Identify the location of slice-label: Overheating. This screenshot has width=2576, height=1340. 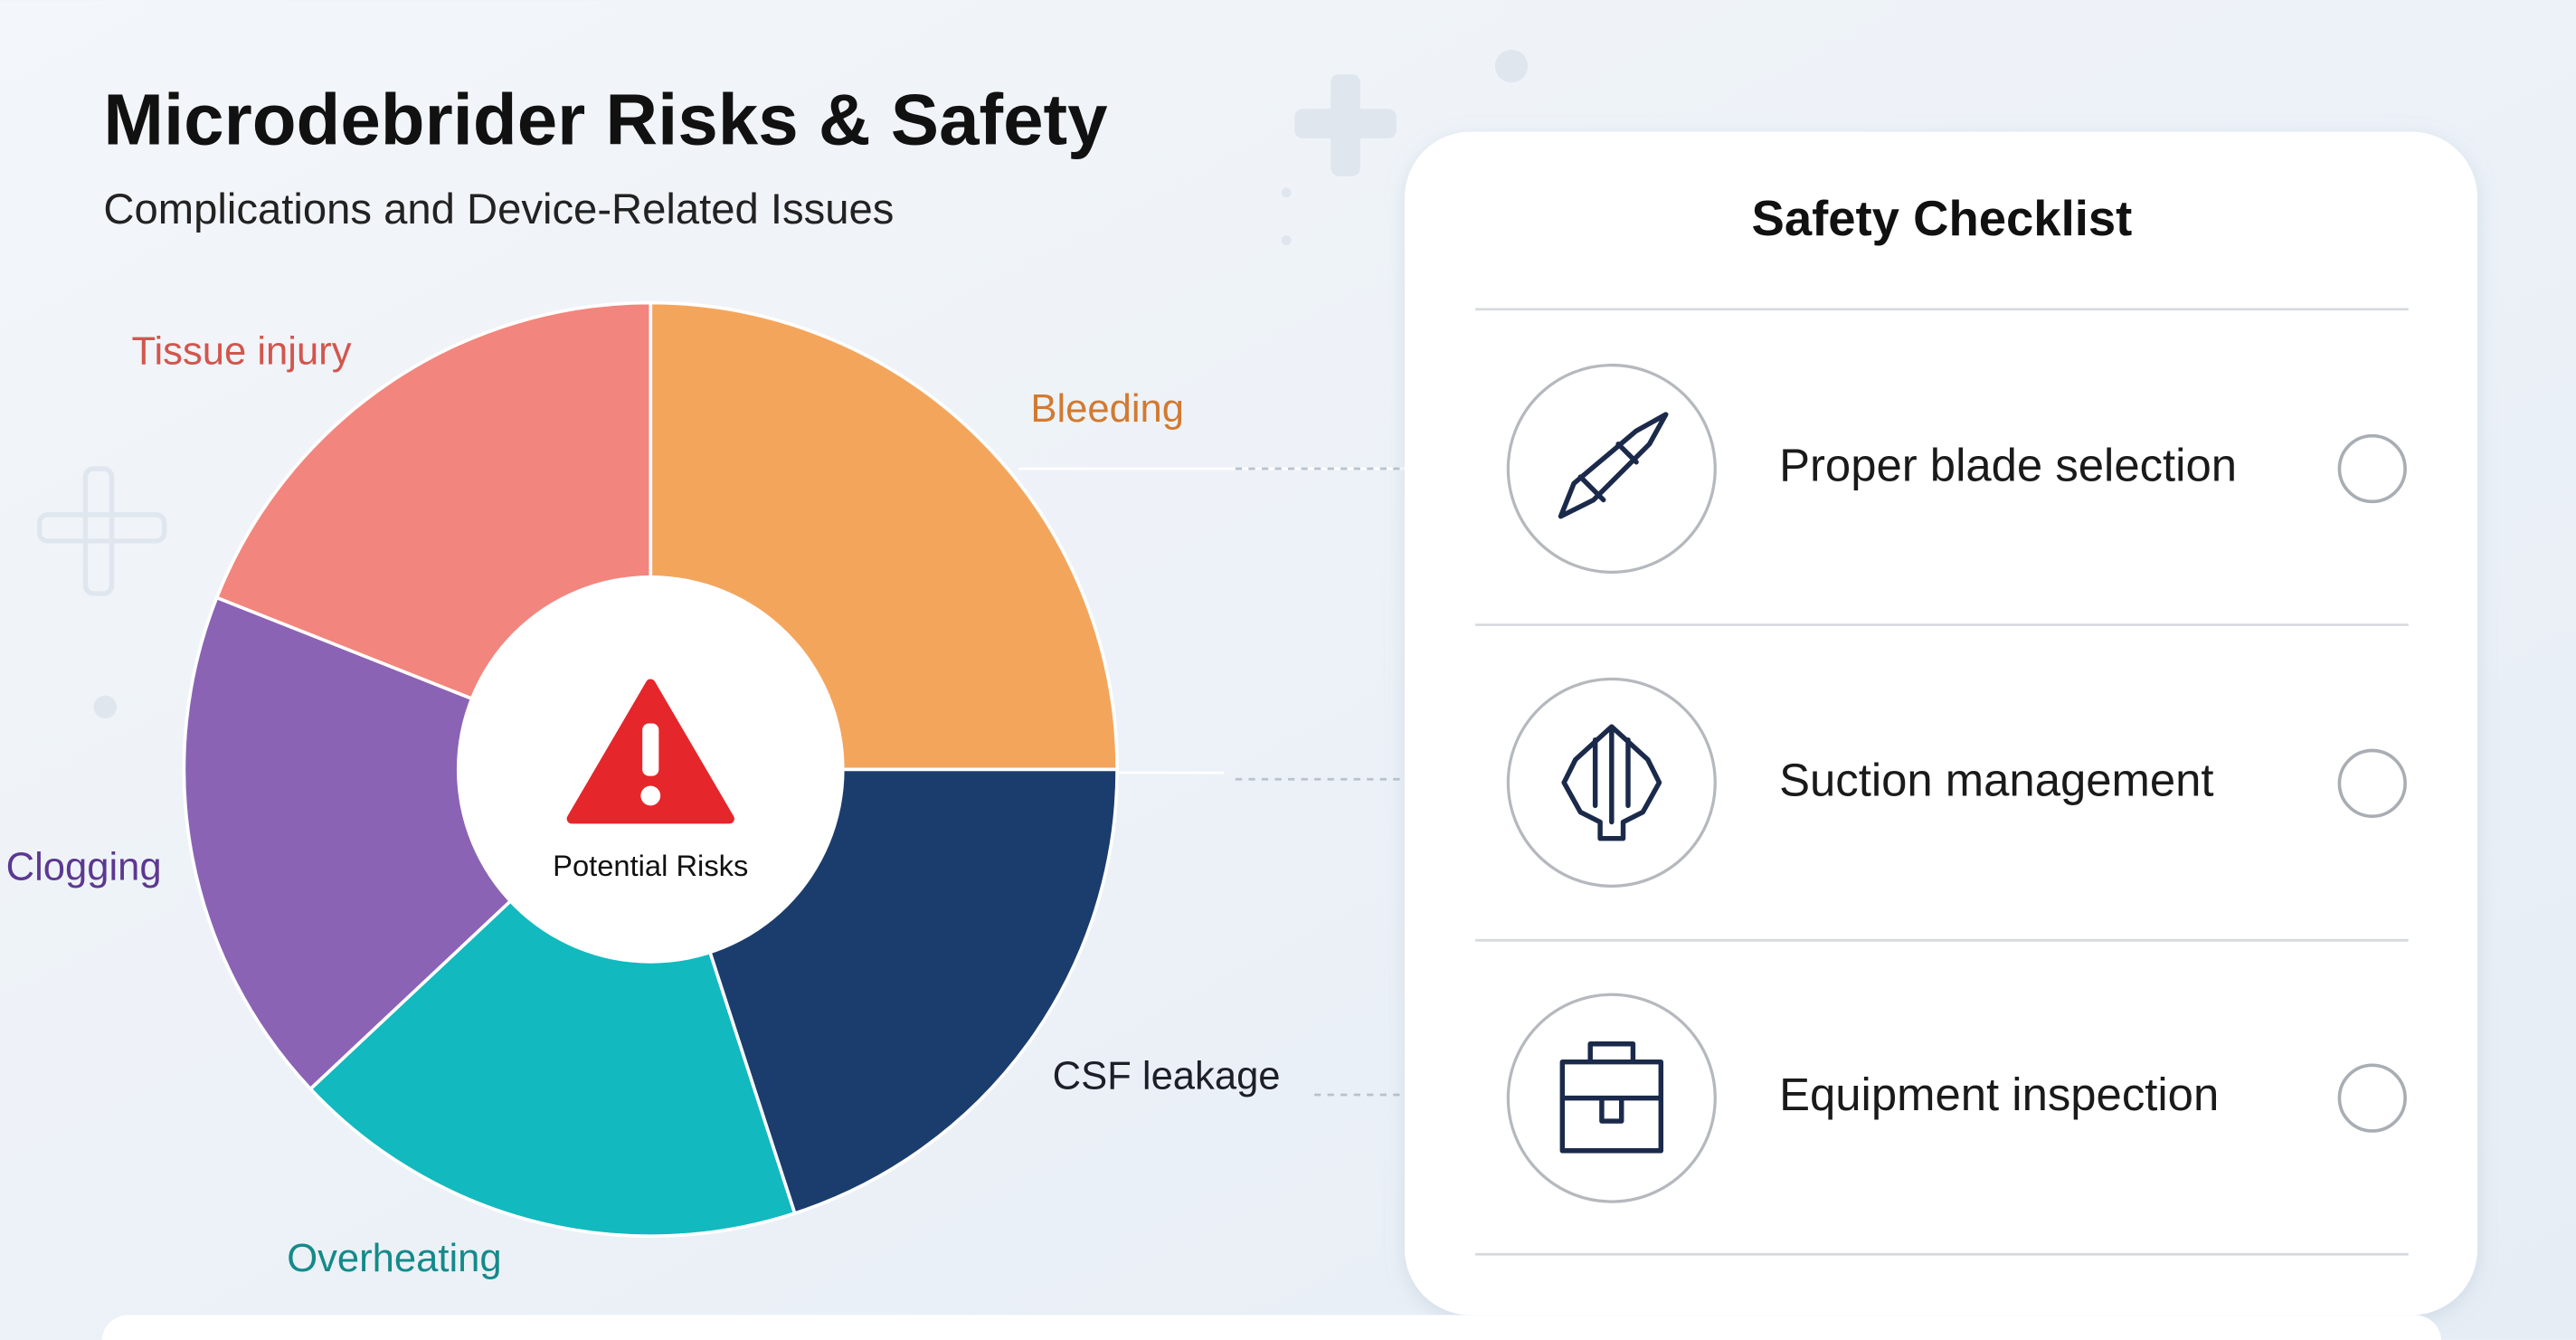
(394, 1258).